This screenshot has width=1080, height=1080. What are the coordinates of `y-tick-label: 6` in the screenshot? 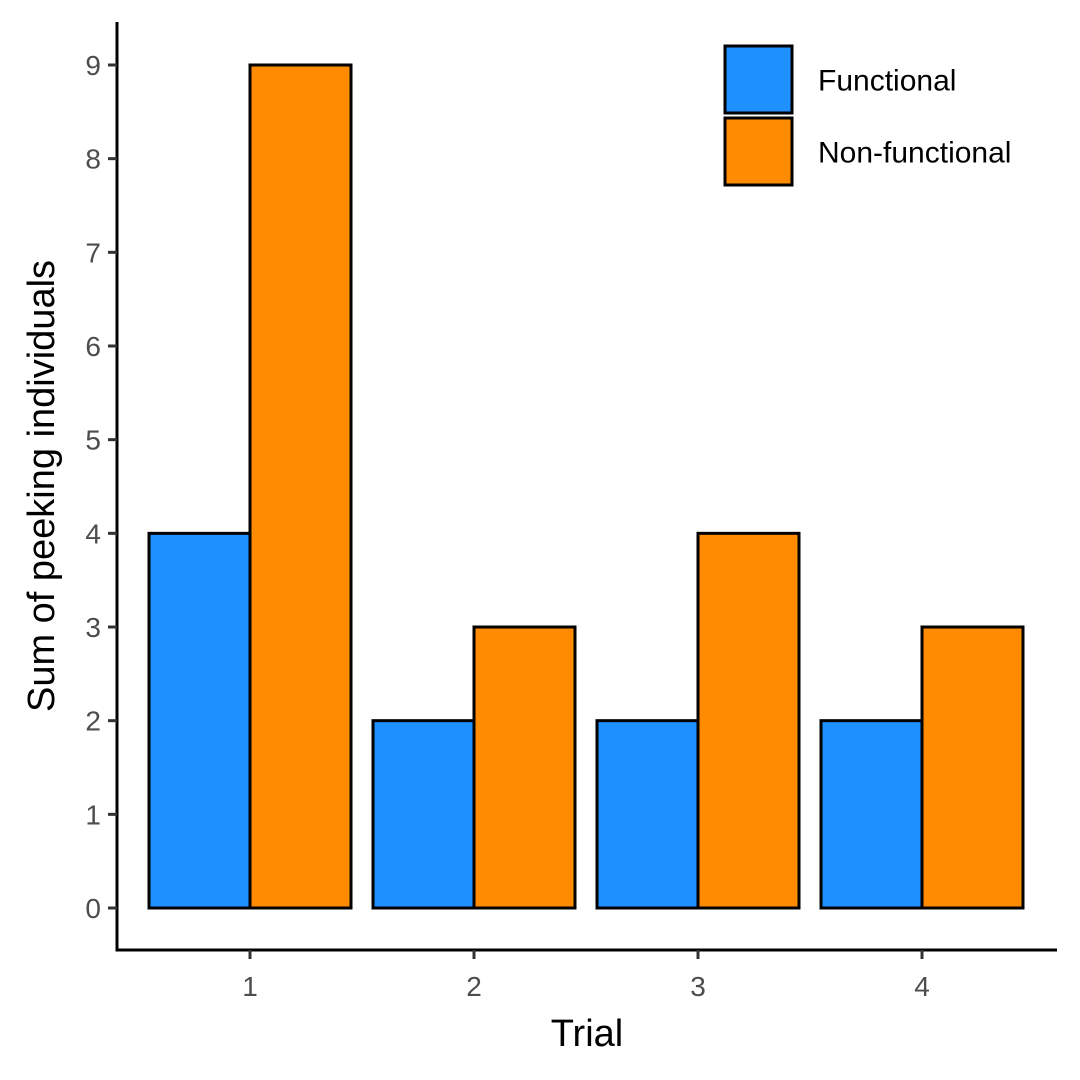 It's located at (93, 346).